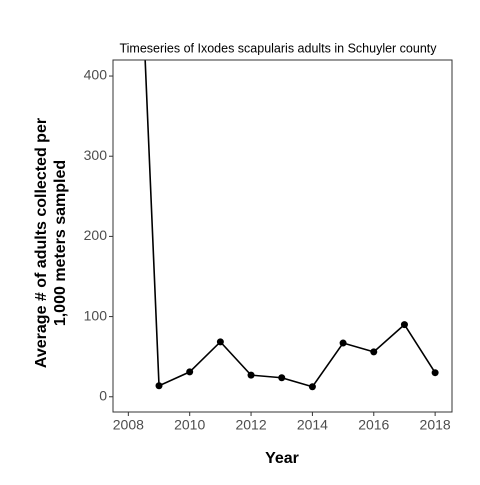 Image resolution: width=480 pixels, height=485 pixels. I want to click on x-tick-label: 2008, so click(128, 425).